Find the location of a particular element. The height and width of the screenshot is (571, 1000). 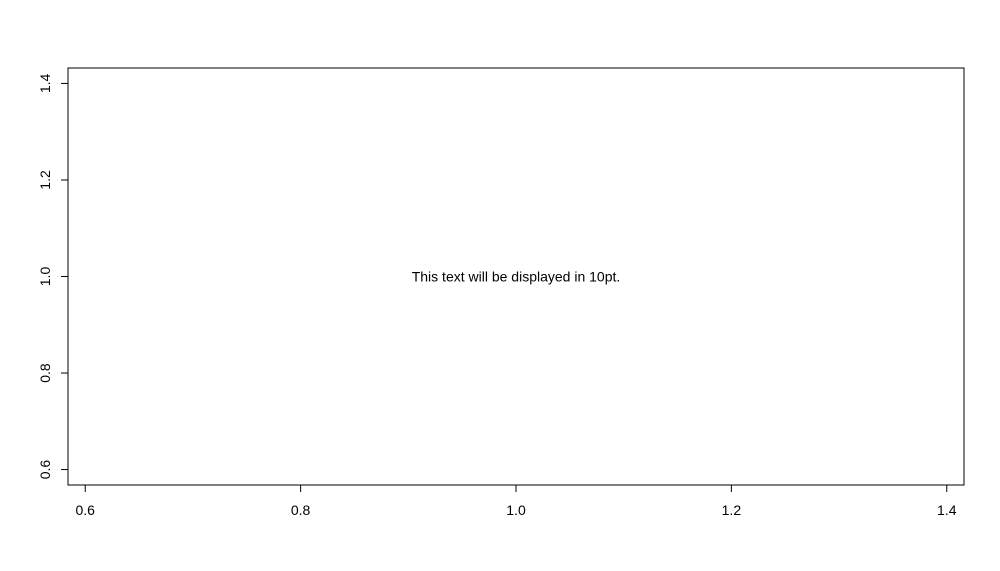

y-axis: 0.6 0.8 1.0 1.2 1.4 is located at coordinates (53, 277).